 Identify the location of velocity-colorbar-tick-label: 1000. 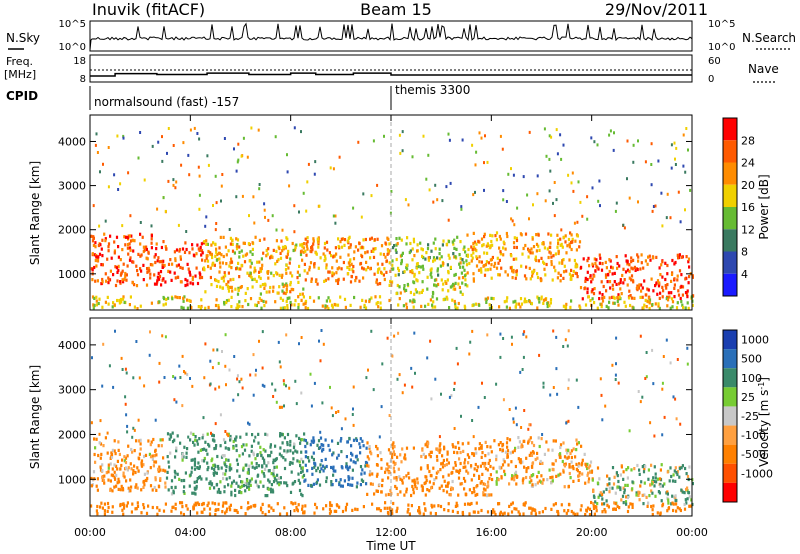
(755, 340).